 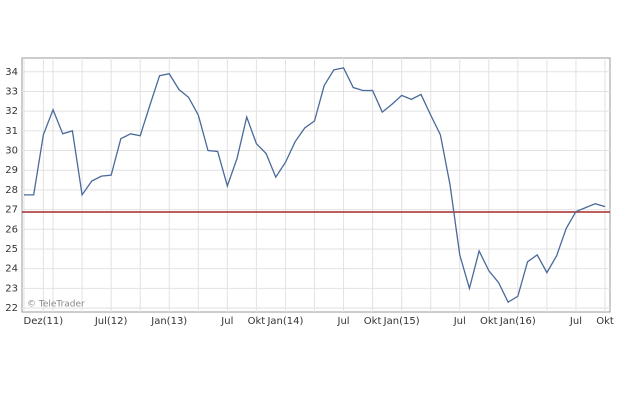 What do you see at coordinates (11, 91) in the screenshot?
I see `y-tick-label: 33` at bounding box center [11, 91].